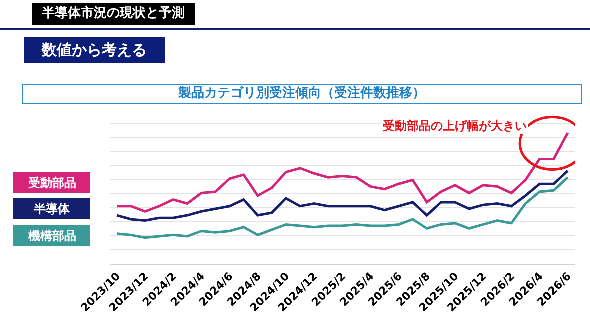 The width and height of the screenshot is (590, 316). I want to click on text: 半導体, so click(52, 209).